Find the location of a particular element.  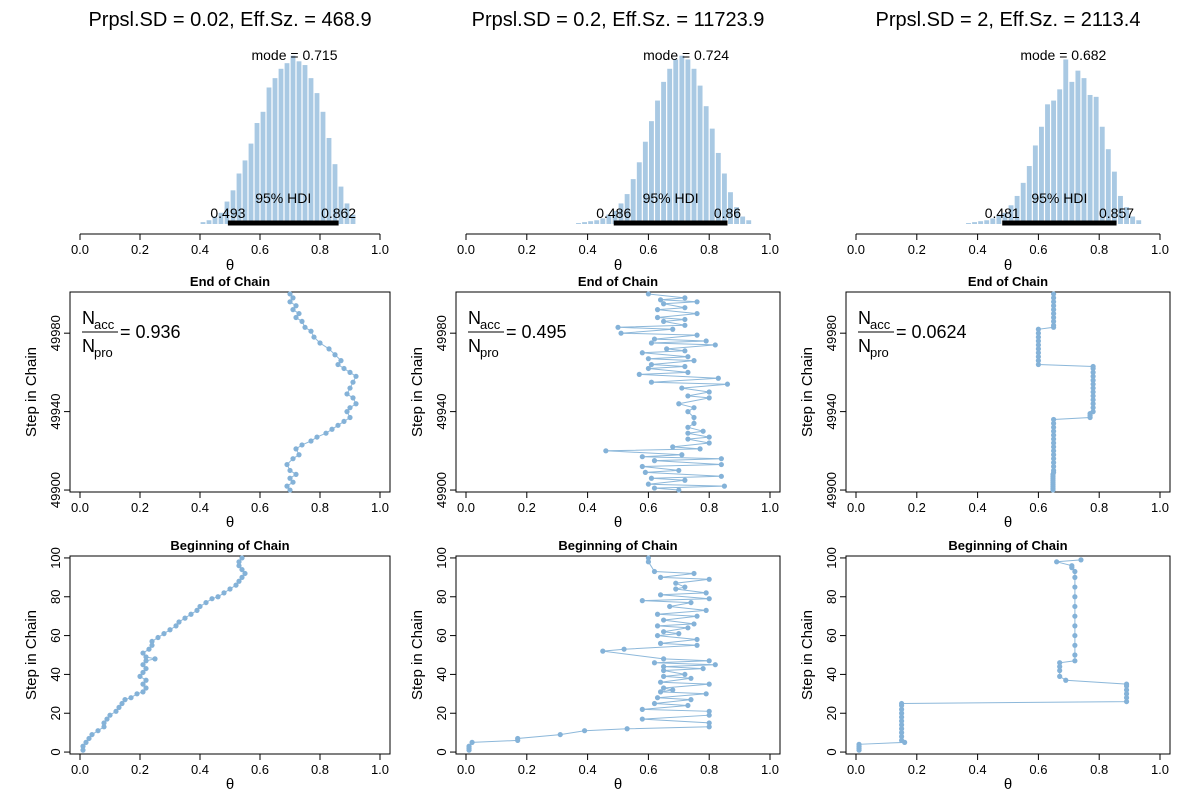

y-tick-label: 80 is located at coordinates (55, 597).